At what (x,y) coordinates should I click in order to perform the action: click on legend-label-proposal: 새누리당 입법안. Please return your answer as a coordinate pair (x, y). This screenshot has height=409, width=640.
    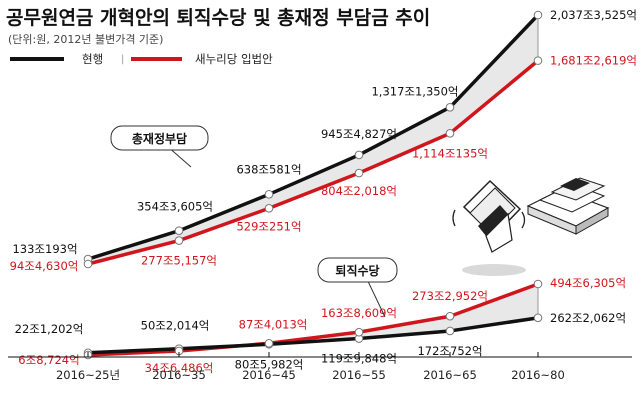
    Looking at the image, I should click on (234, 59).